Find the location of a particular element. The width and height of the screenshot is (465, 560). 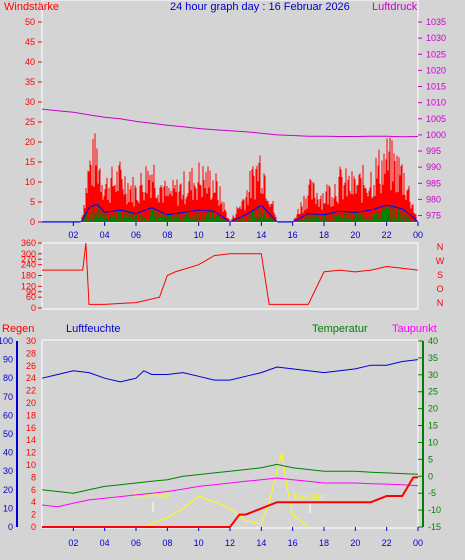

direction-plot-frame is located at coordinates (230, 276).